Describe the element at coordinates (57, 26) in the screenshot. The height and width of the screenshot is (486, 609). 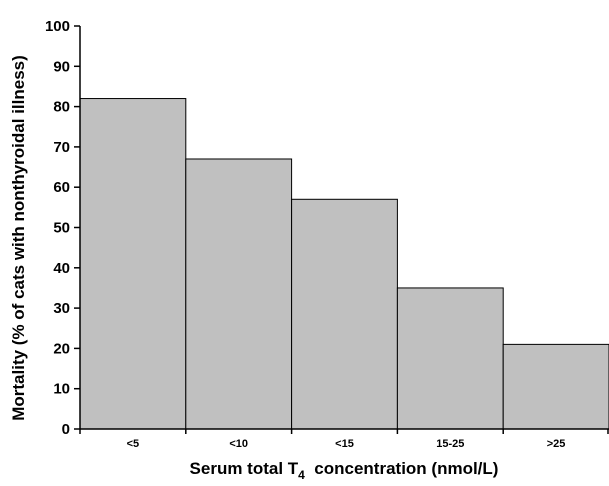
I see `y-tick-label: 100` at that location.